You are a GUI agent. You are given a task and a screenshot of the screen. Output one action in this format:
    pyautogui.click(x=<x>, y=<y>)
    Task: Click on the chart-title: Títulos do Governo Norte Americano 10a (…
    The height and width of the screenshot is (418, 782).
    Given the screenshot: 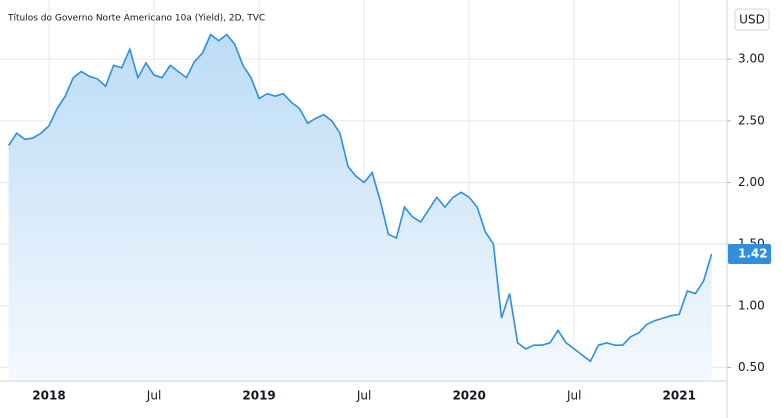 What is the action you would take?
    pyautogui.click(x=136, y=19)
    